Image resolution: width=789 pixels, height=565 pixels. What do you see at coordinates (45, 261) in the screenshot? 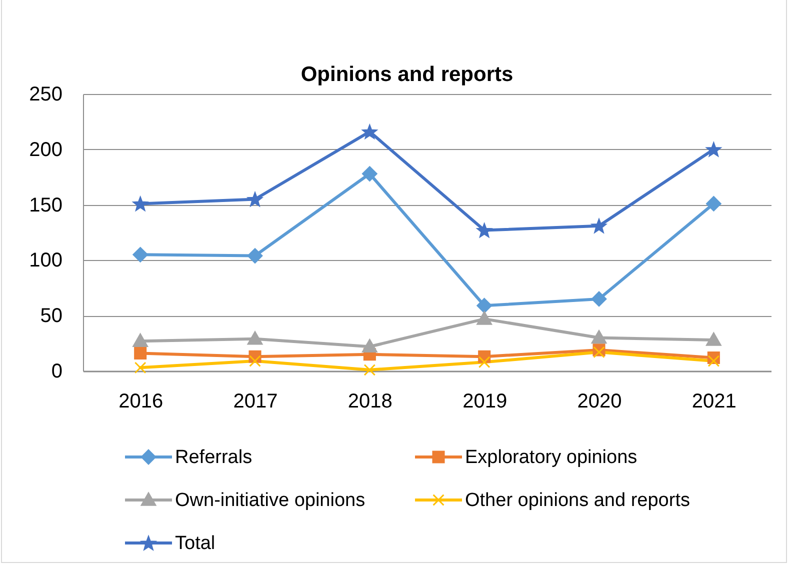
I see `y-tick-label: 100` at bounding box center [45, 261].